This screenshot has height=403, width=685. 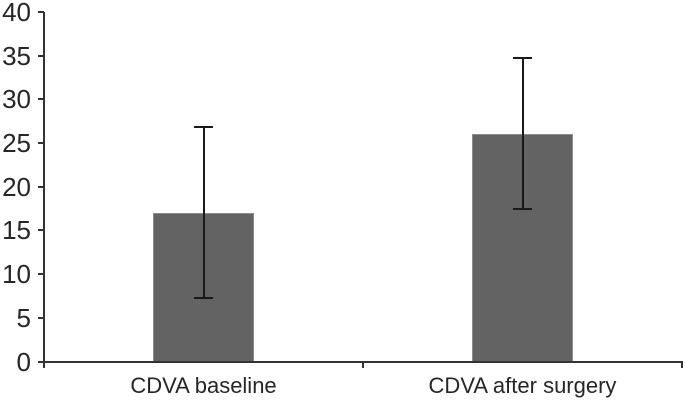 I want to click on y-axis, so click(x=44, y=190).